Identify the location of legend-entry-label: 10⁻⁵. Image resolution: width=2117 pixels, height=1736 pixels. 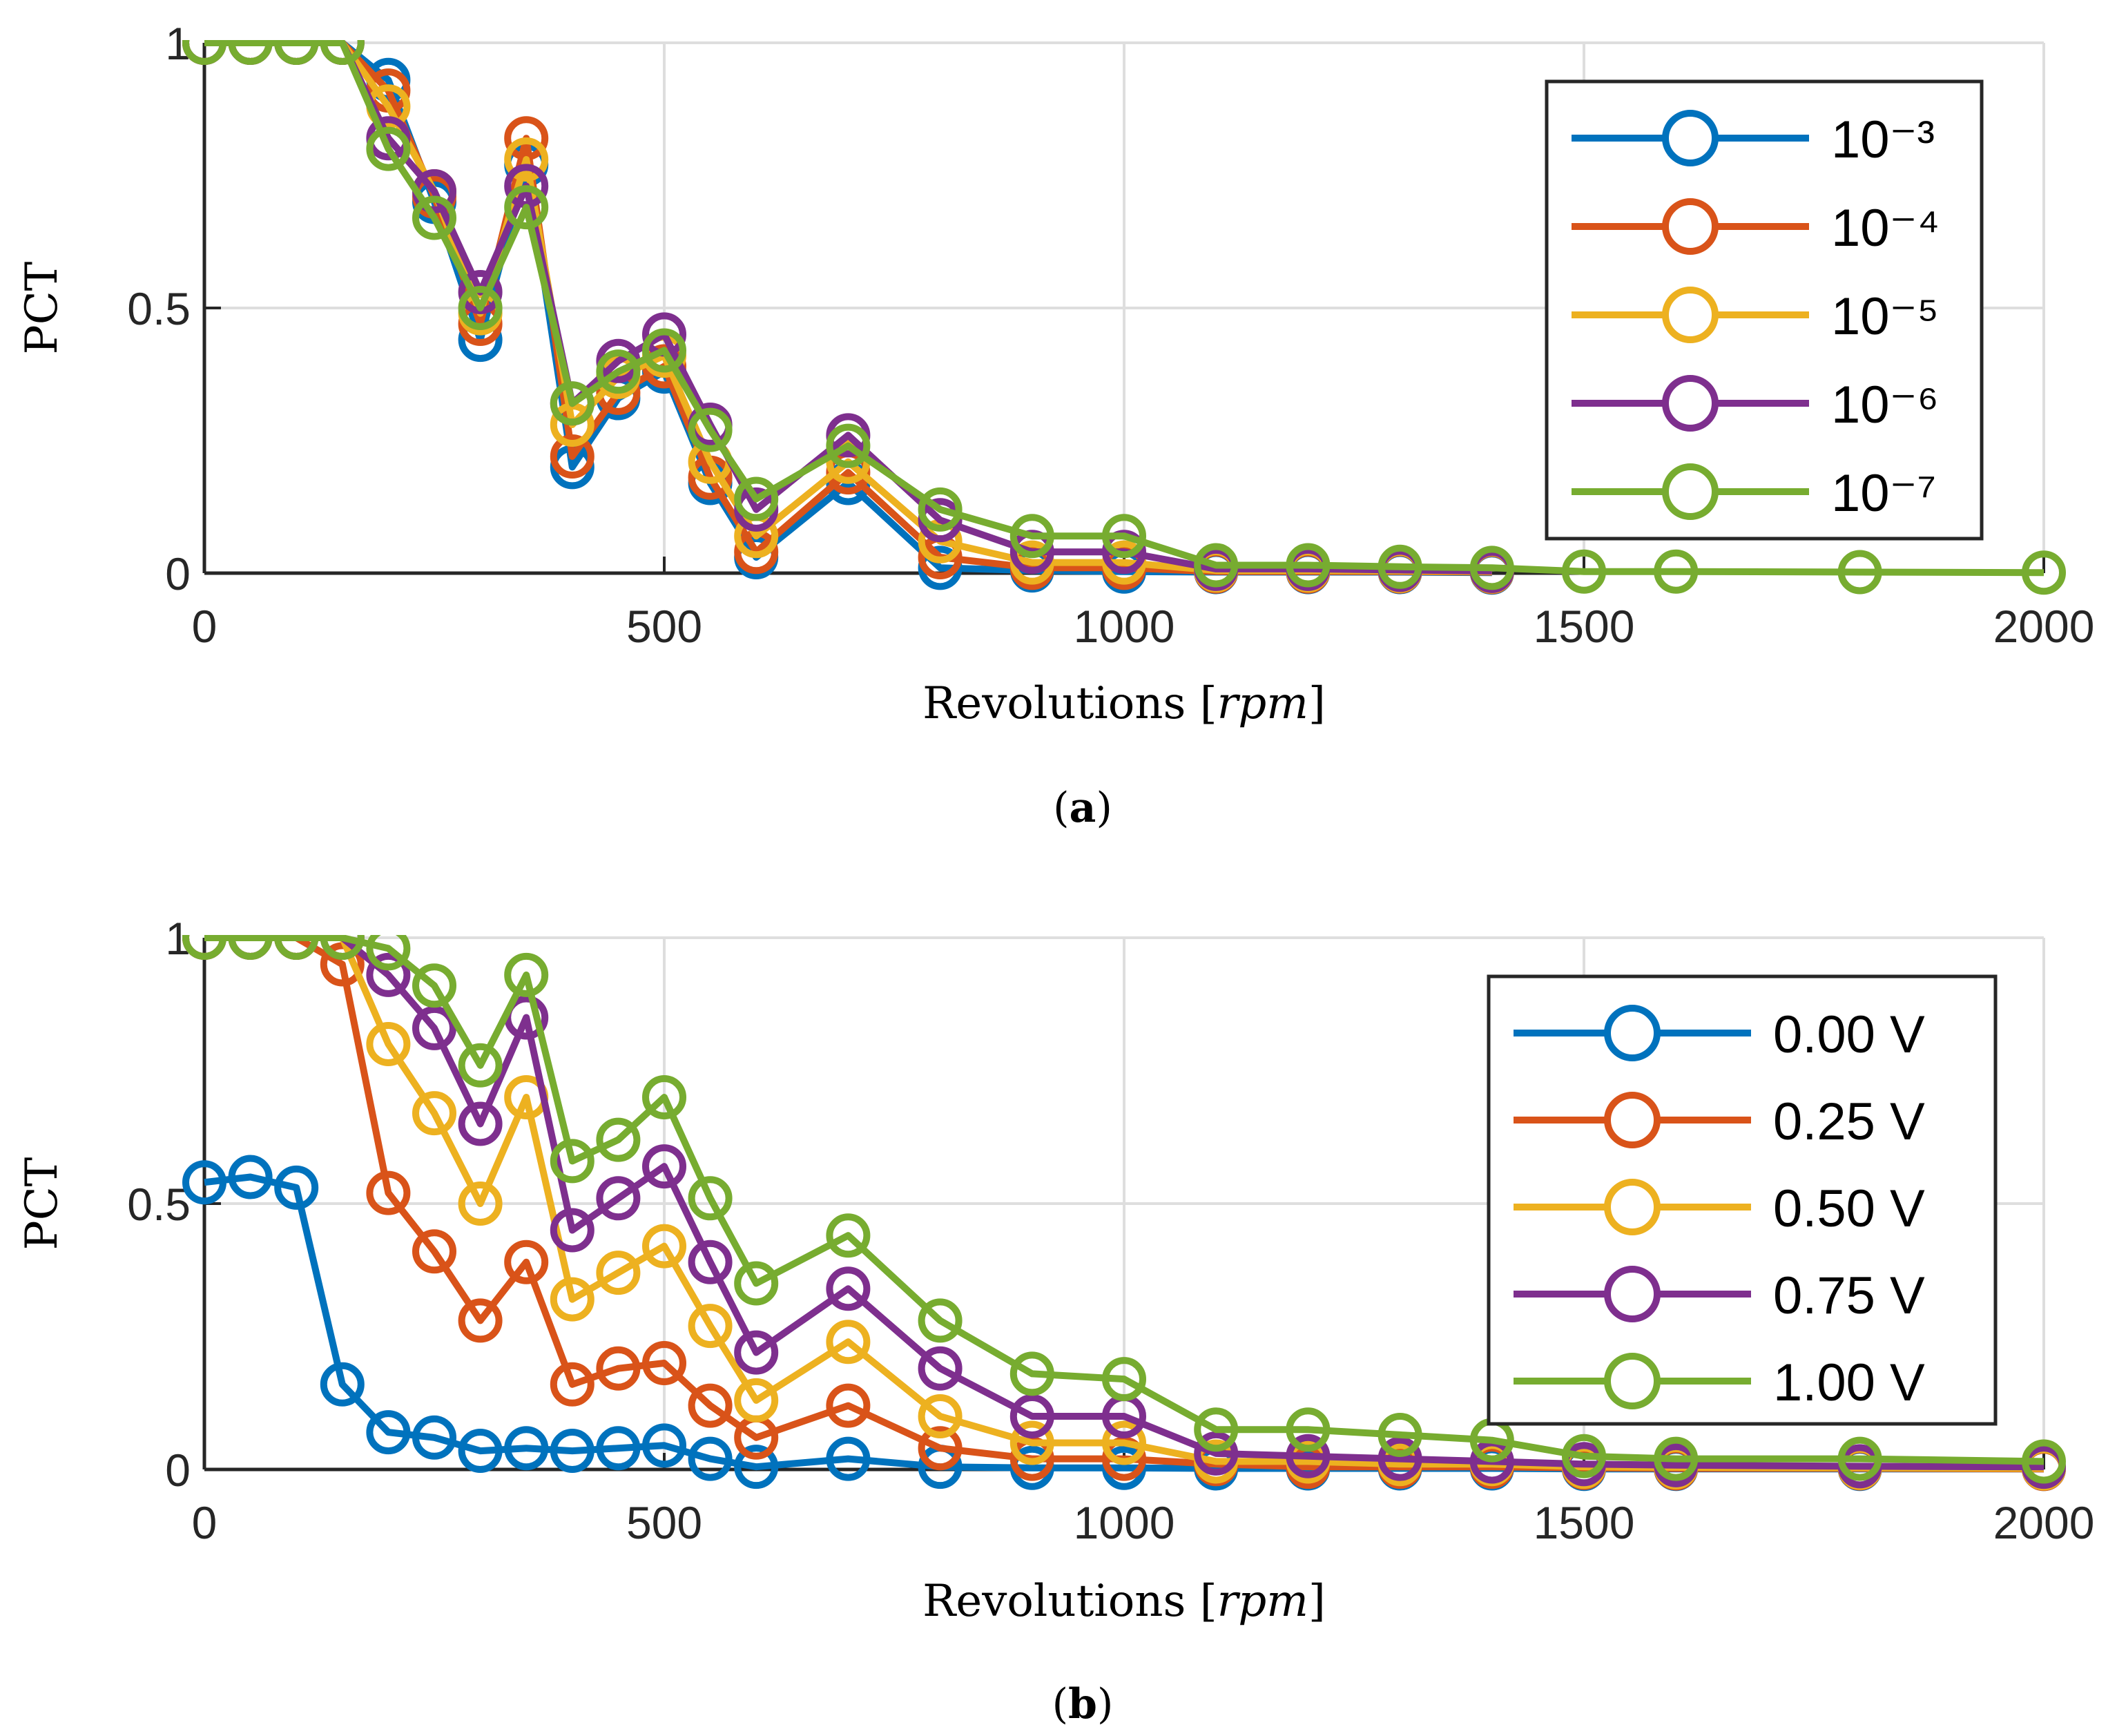
(1885, 316).